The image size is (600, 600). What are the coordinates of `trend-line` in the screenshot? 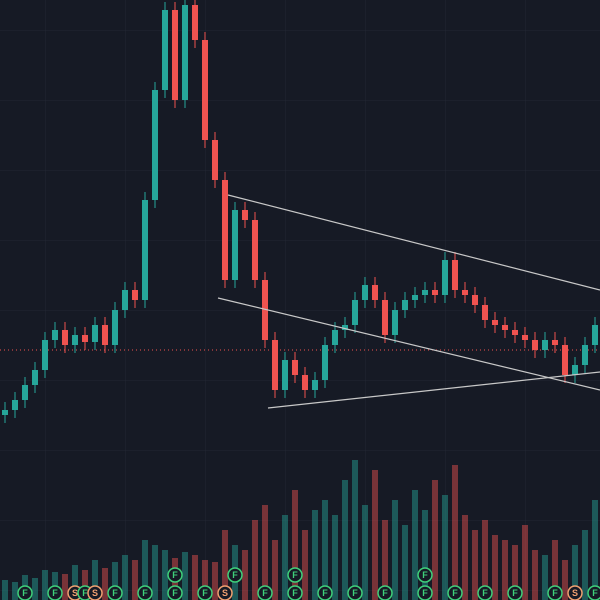 It's located at (413, 242).